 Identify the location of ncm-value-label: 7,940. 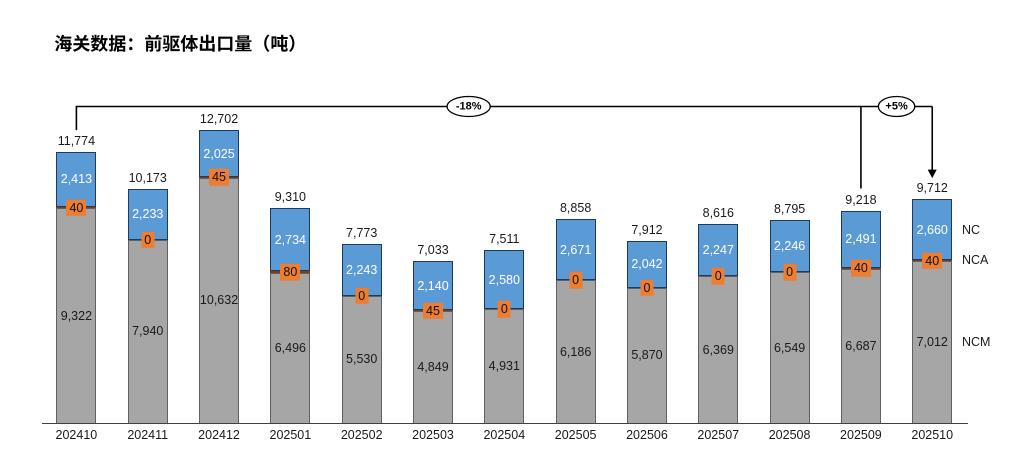
(148, 331).